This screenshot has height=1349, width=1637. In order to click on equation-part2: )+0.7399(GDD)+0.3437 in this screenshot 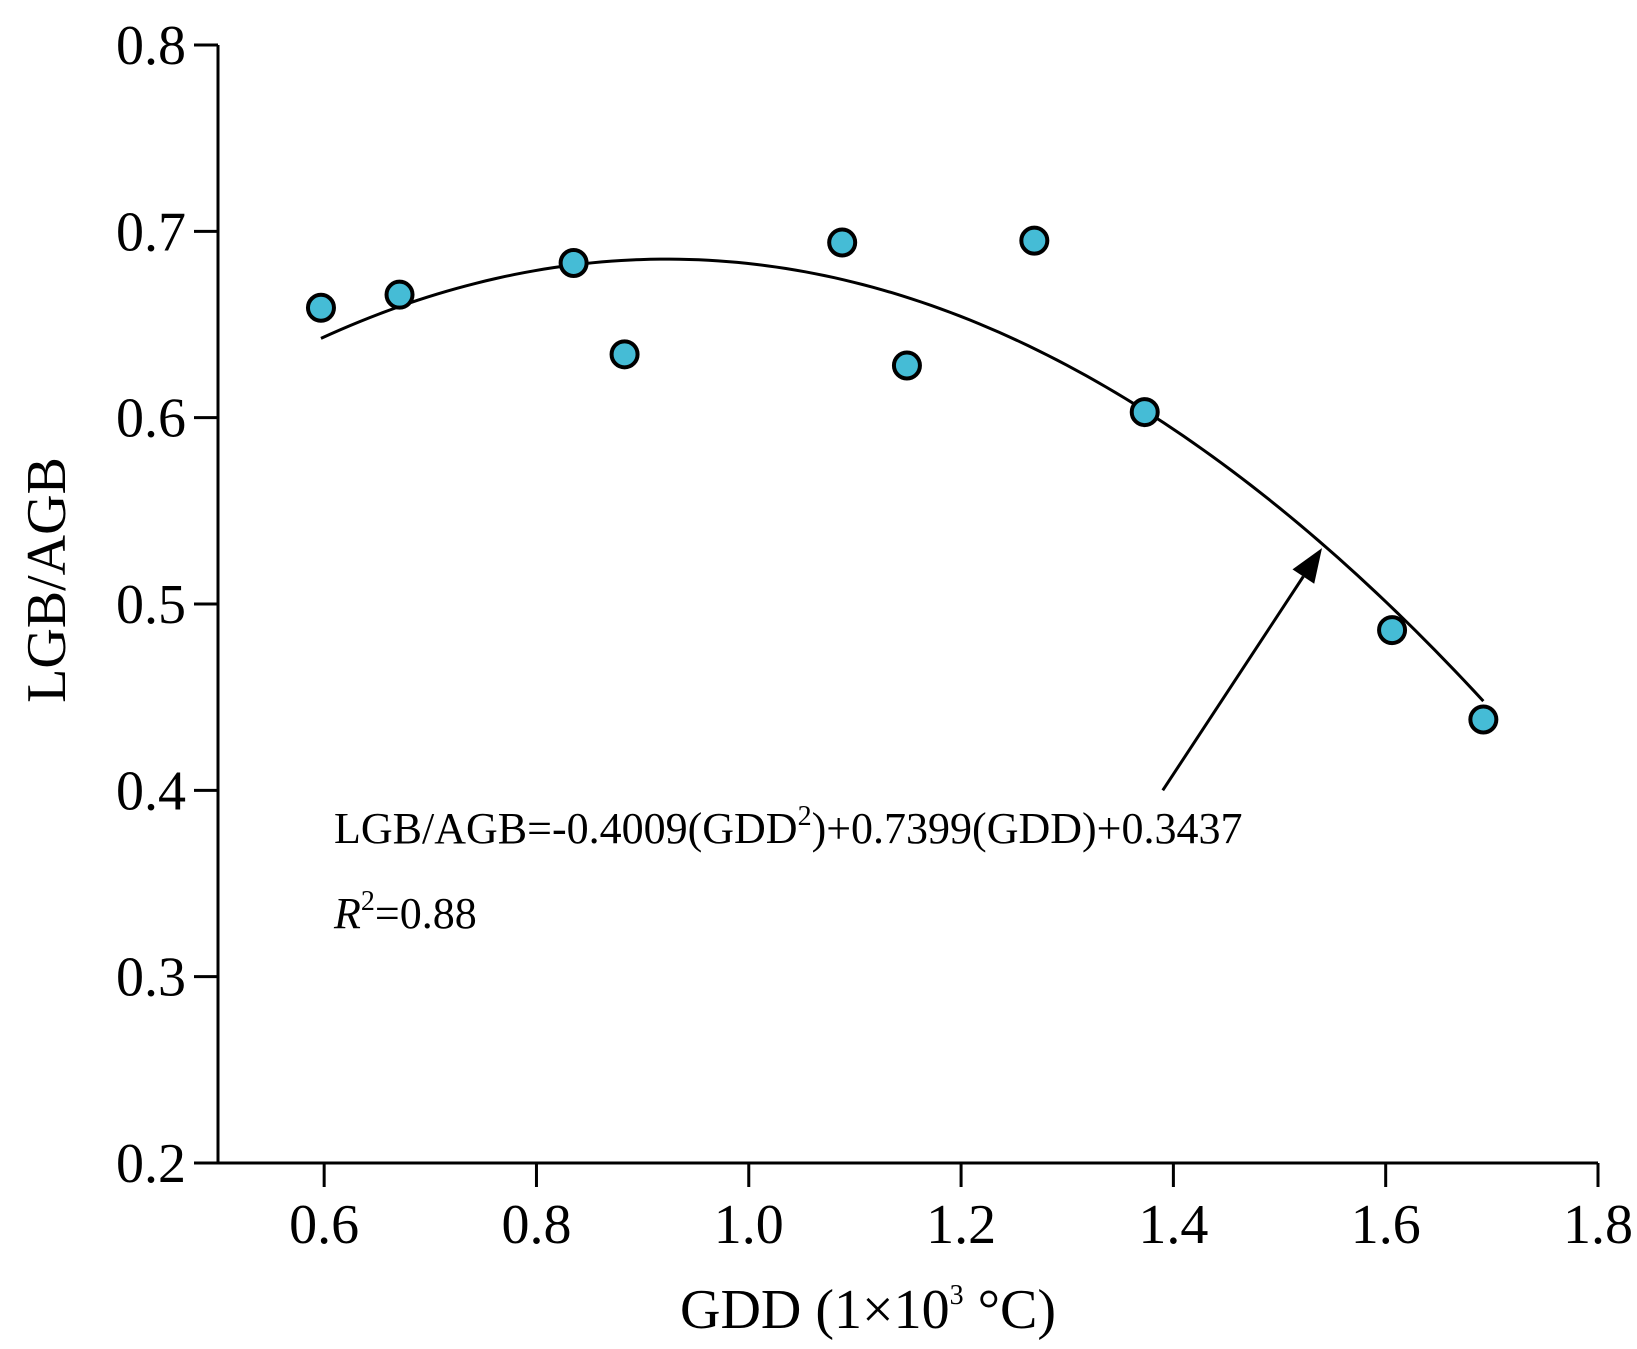, I will do `click(1027, 828)`.